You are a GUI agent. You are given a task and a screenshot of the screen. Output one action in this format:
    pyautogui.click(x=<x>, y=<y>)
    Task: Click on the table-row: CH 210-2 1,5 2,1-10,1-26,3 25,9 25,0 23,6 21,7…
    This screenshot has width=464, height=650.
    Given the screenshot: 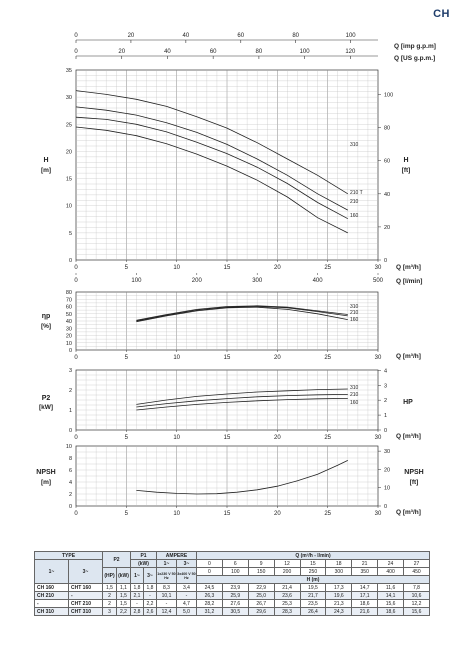 What is the action you would take?
    pyautogui.click(x=232, y=595)
    